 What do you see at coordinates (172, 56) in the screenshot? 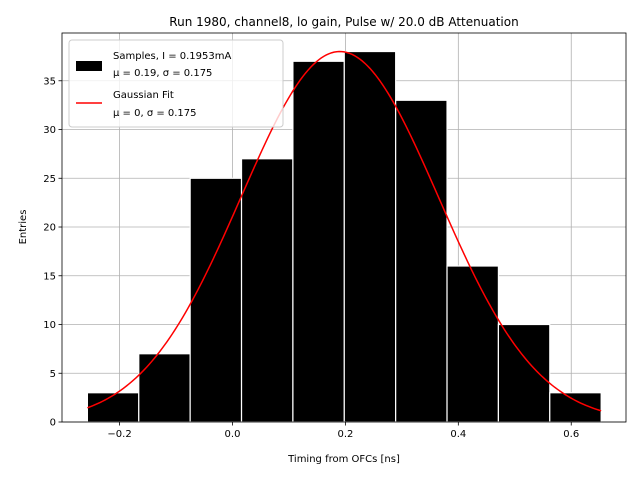
I see `legend-label-samples-line1: Samples, I = 0.1953mA` at bounding box center [172, 56].